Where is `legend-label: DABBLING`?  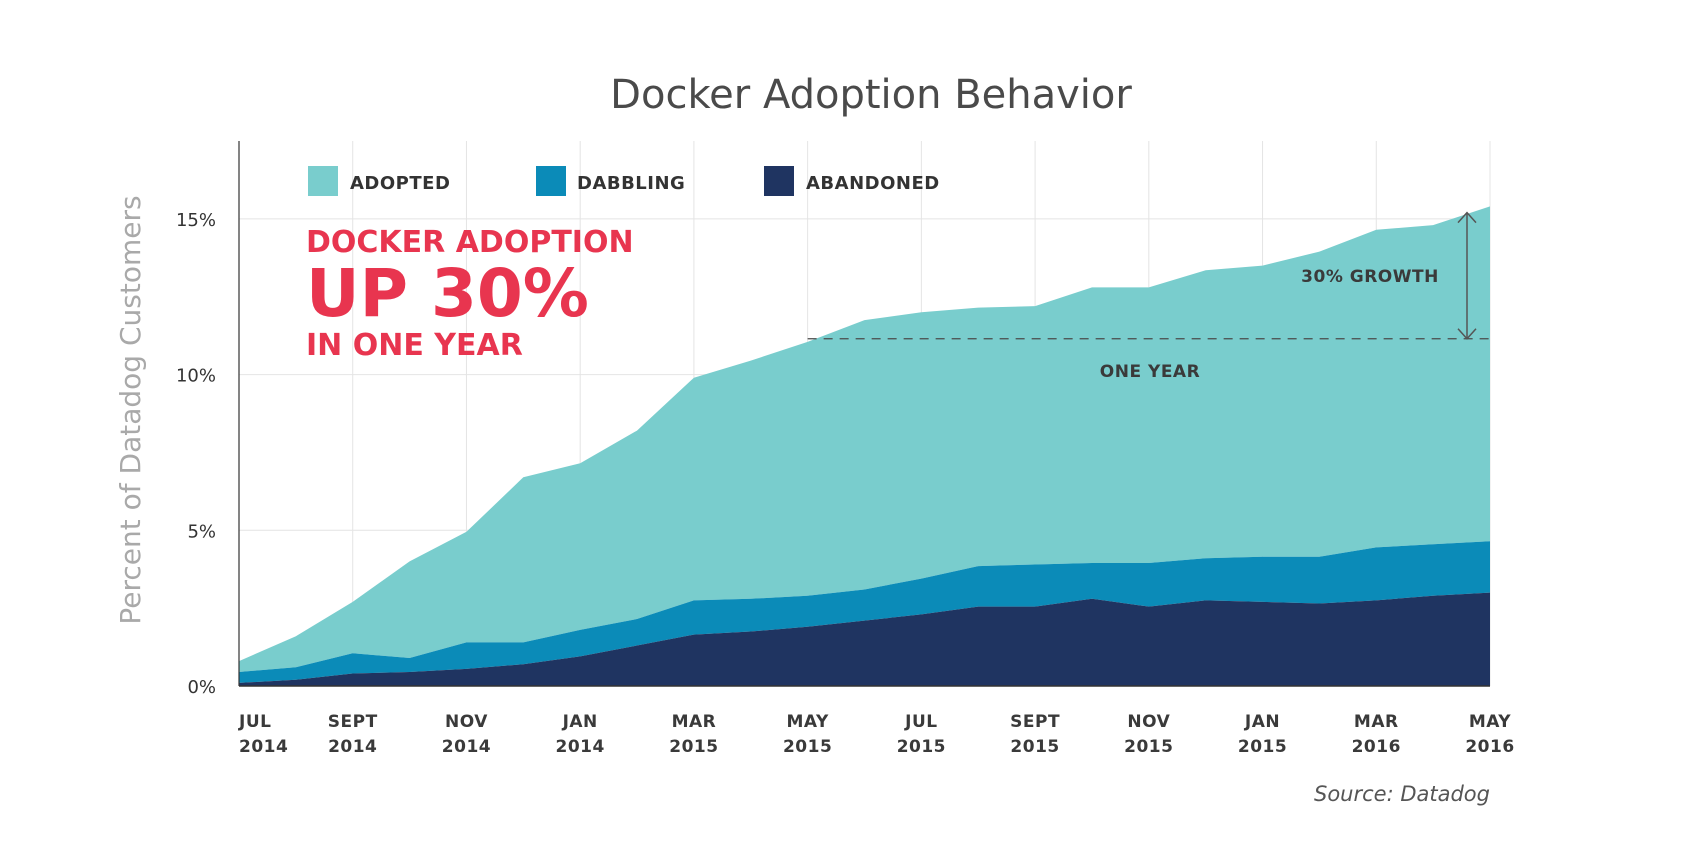 legend-label: DABBLING is located at coordinates (631, 183).